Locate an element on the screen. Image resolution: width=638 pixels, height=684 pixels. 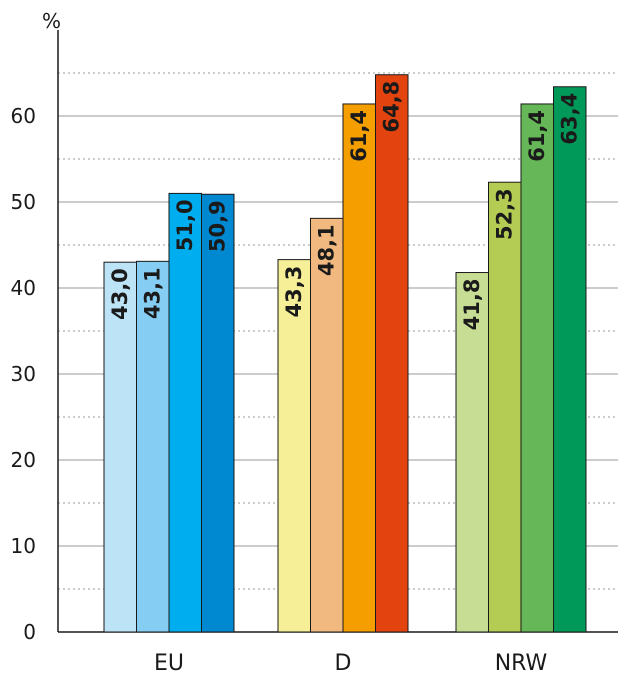
y-tick-label: 0 is located at coordinates (29, 632).